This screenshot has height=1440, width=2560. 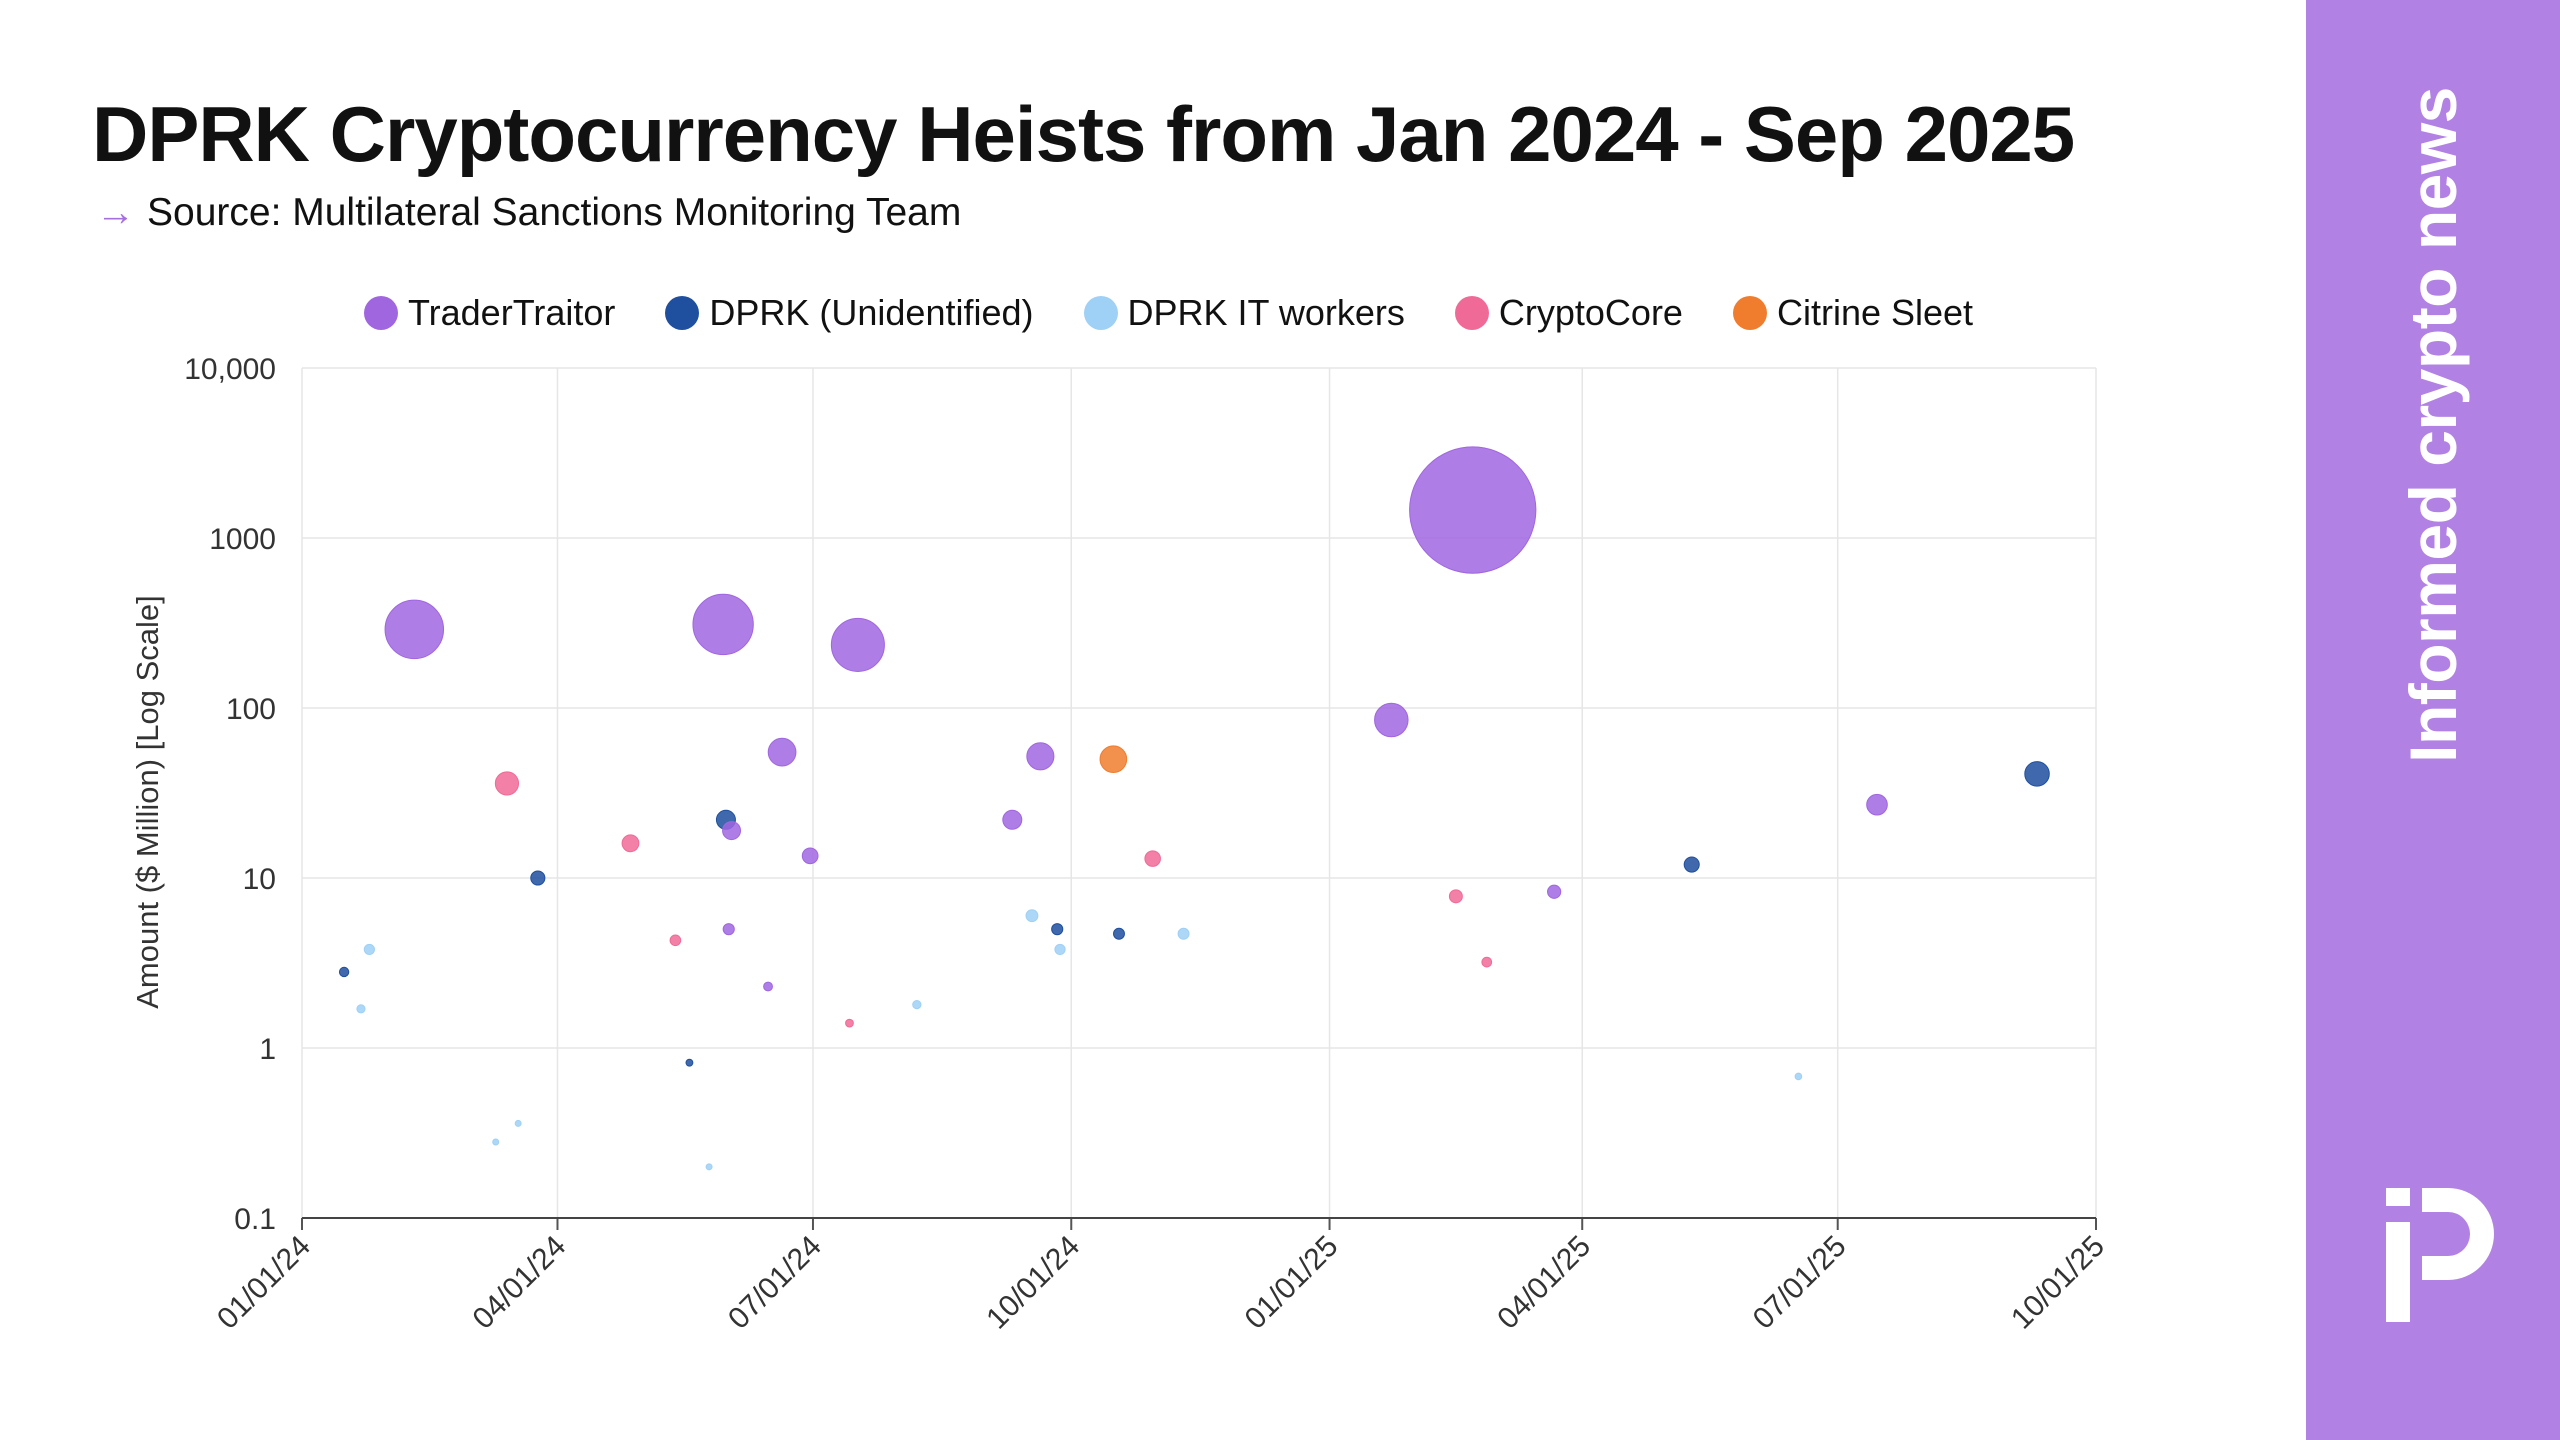 What do you see at coordinates (2440, 1255) in the screenshot?
I see `informed-logo-icon` at bounding box center [2440, 1255].